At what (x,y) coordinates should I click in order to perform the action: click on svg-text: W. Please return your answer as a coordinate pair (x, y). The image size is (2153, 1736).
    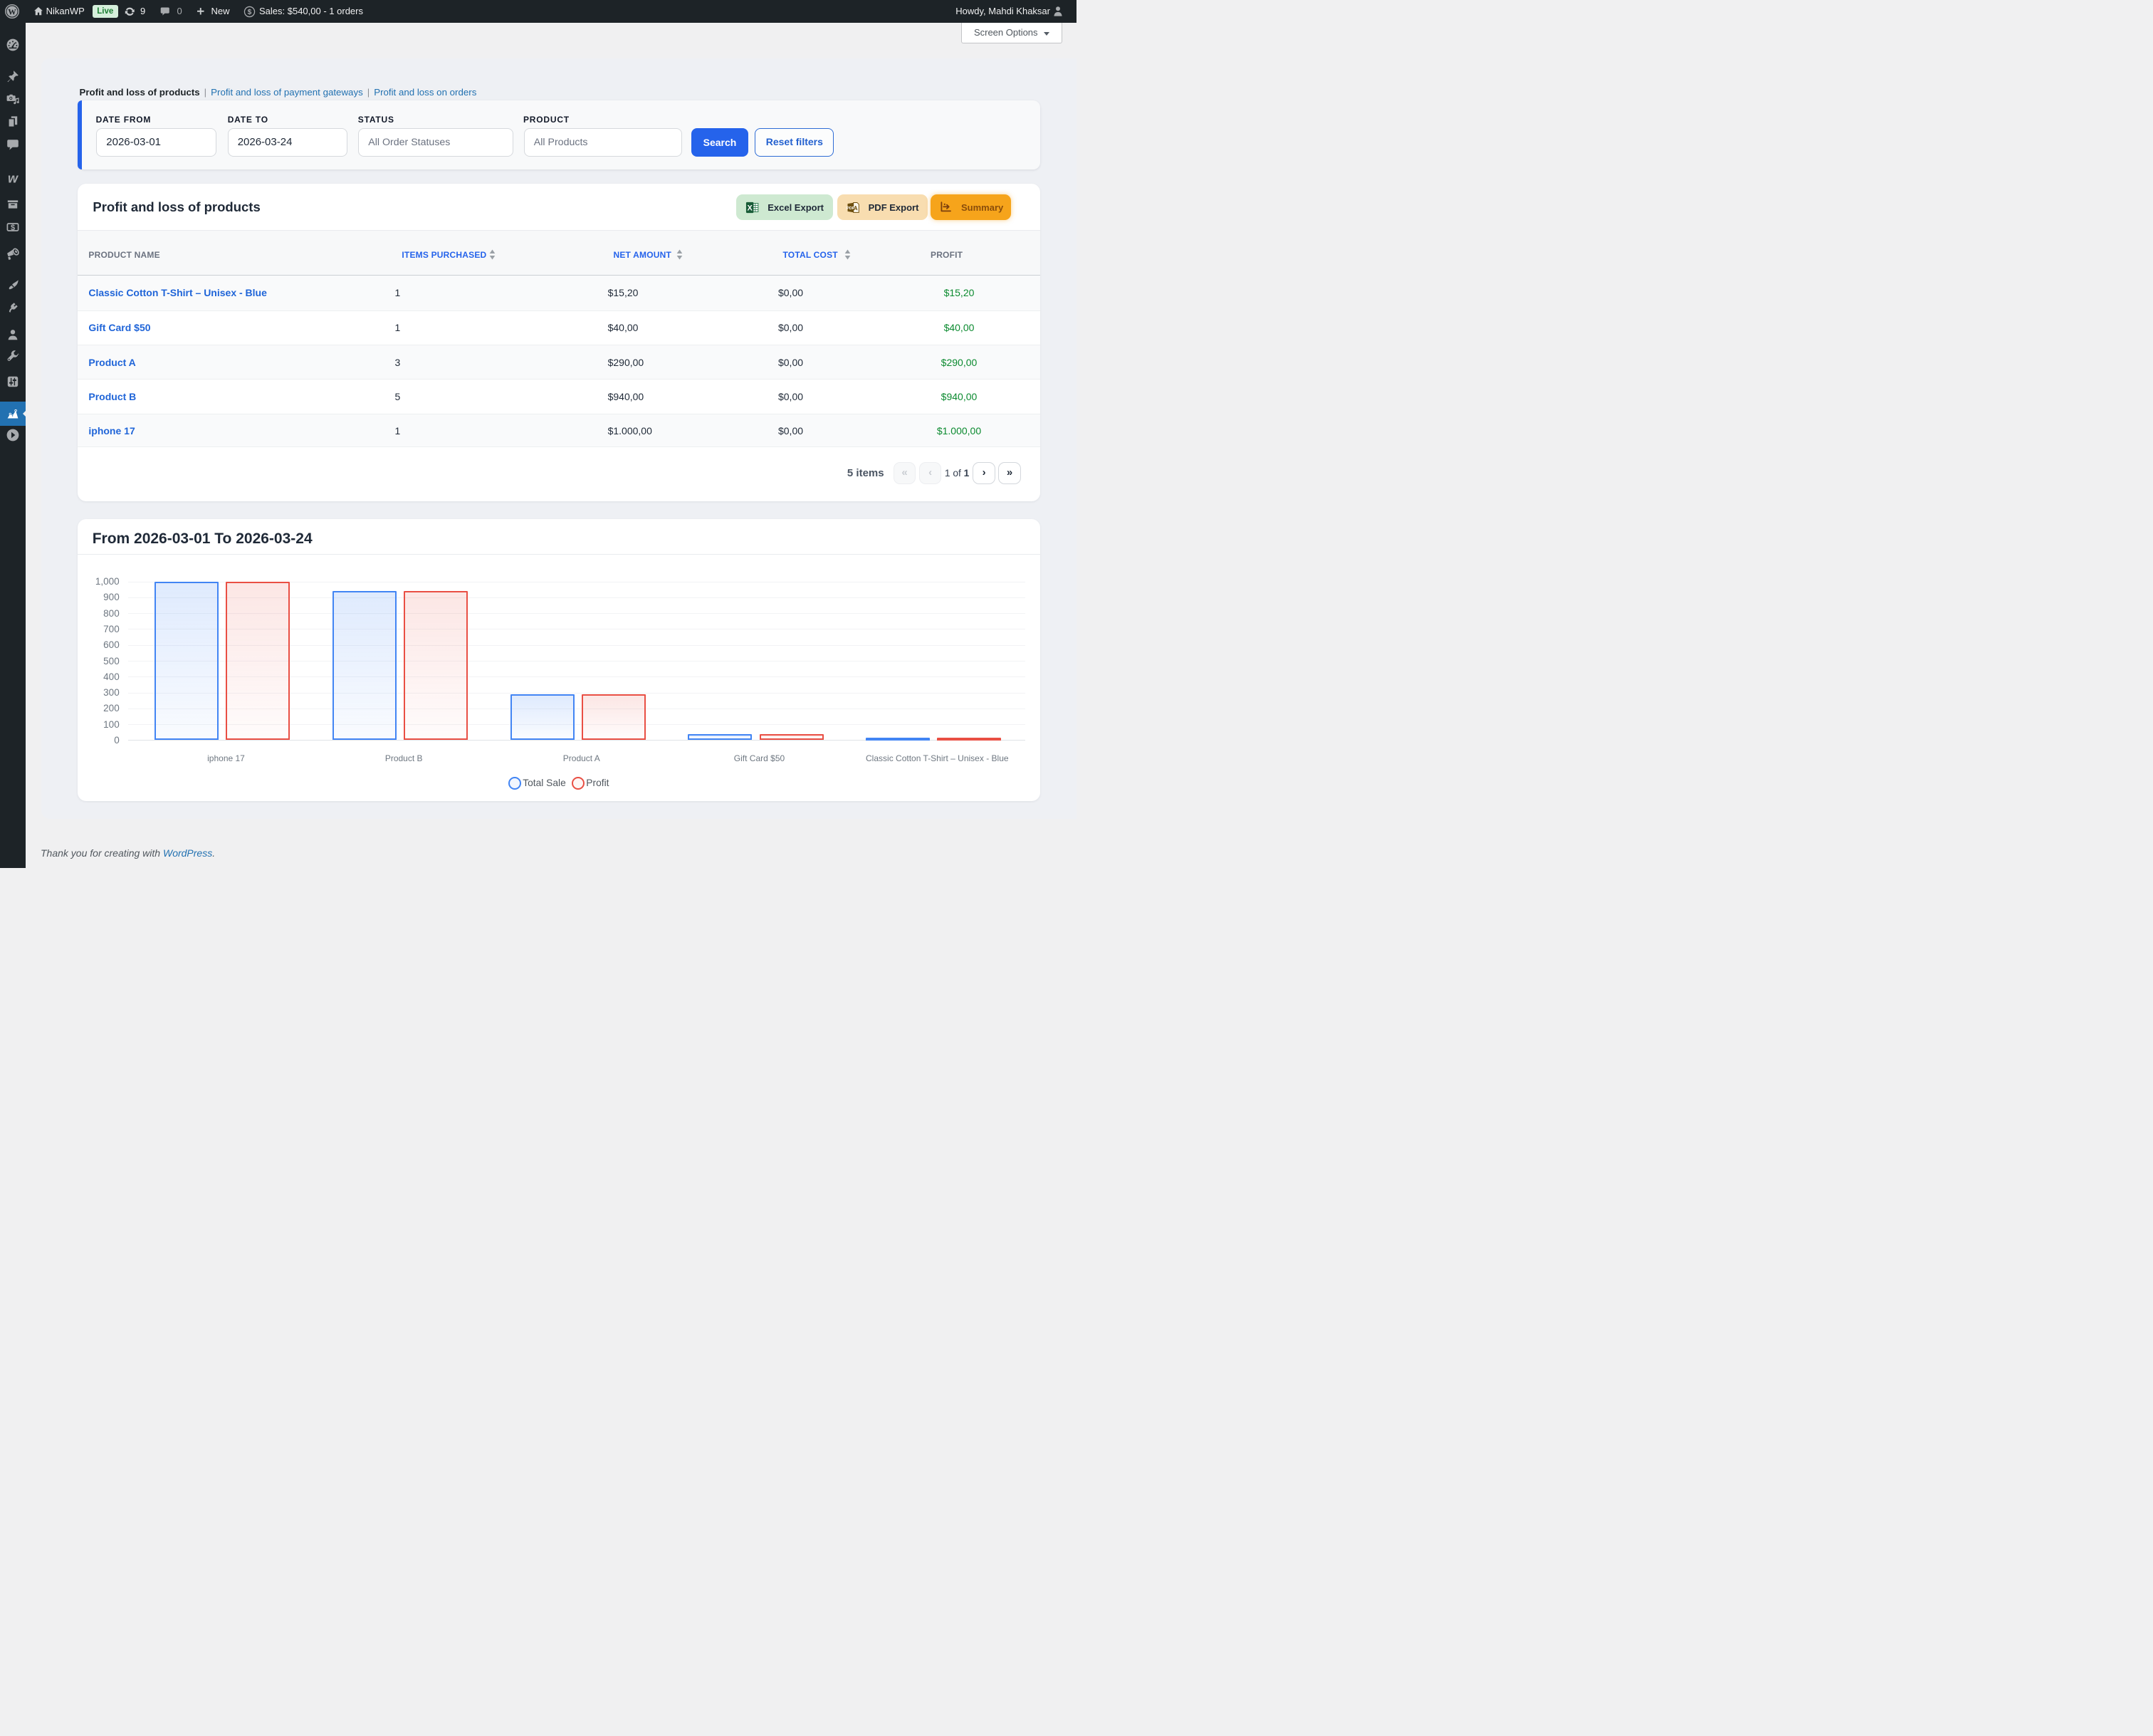
    Looking at the image, I should click on (12, 12).